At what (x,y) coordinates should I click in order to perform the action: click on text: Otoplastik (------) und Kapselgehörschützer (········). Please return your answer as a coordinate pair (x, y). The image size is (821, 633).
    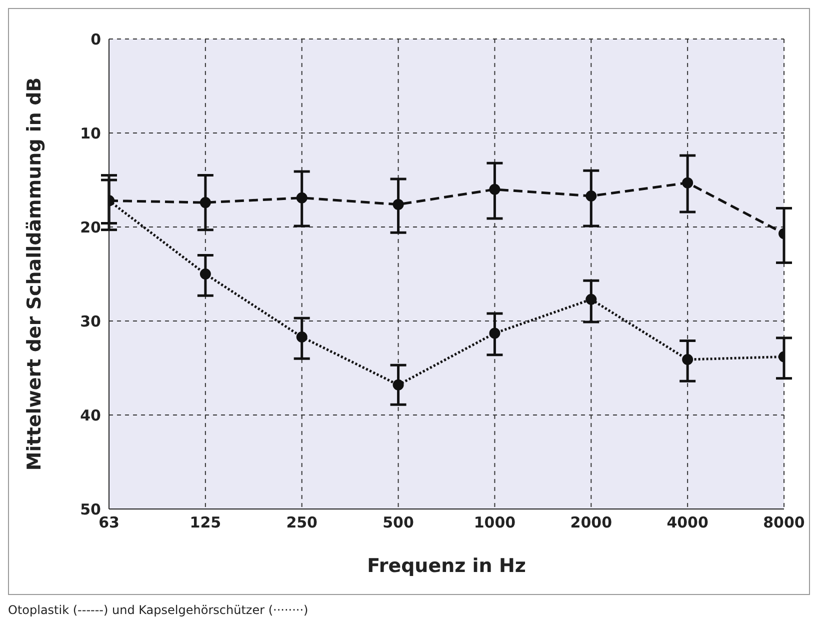
    Looking at the image, I should click on (159, 610).